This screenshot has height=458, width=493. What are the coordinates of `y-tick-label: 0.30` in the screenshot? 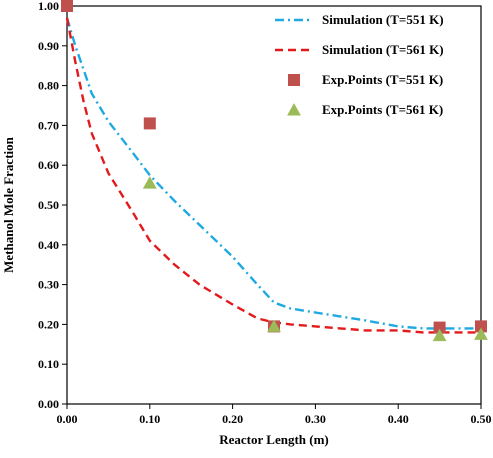 It's located at (48, 285).